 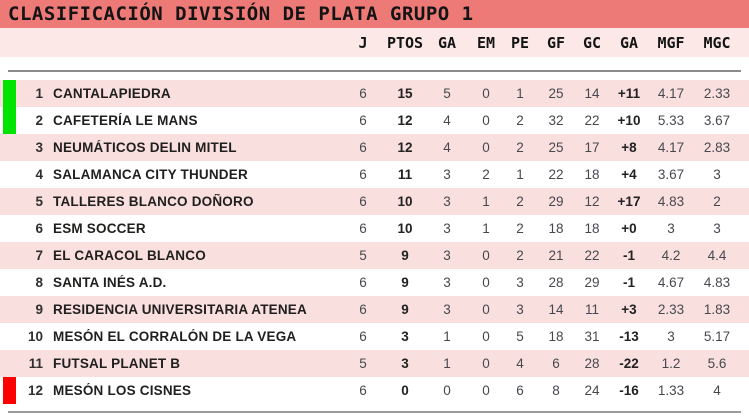 I want to click on avg-goals-against-cell: 3.67, so click(x=717, y=120).